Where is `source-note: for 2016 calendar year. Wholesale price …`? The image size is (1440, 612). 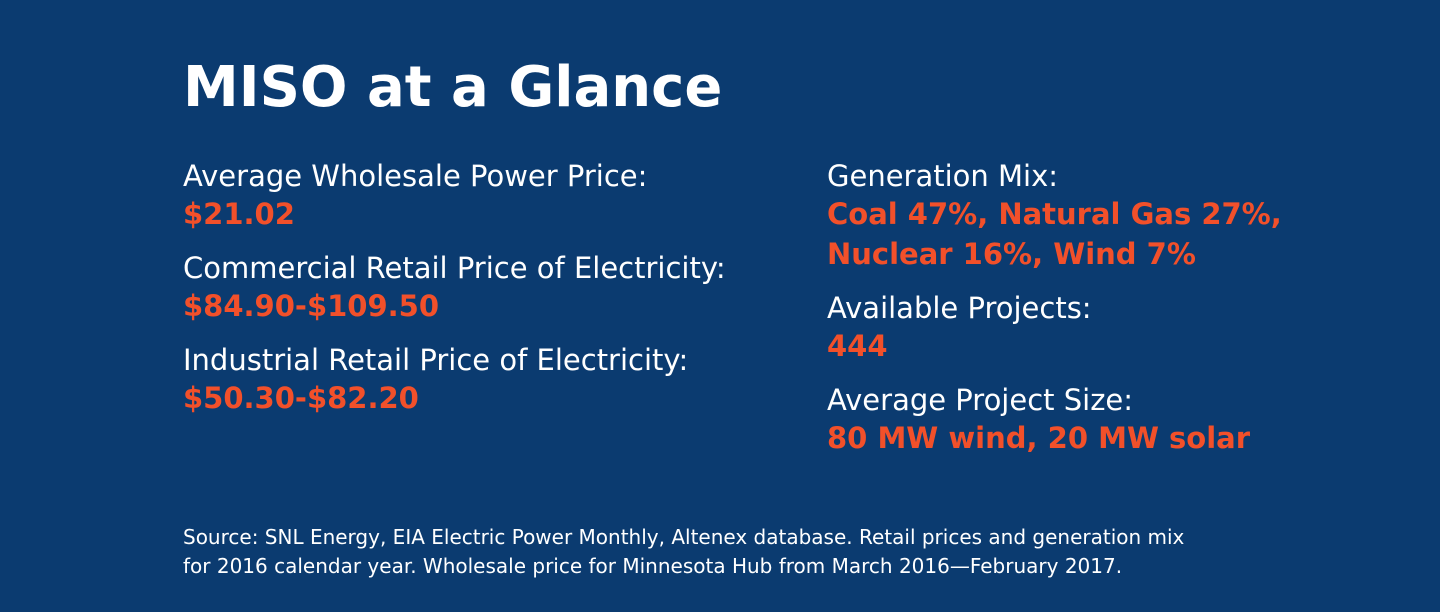
source-note: for 2016 calendar year. Wholesale price … is located at coordinates (653, 566).